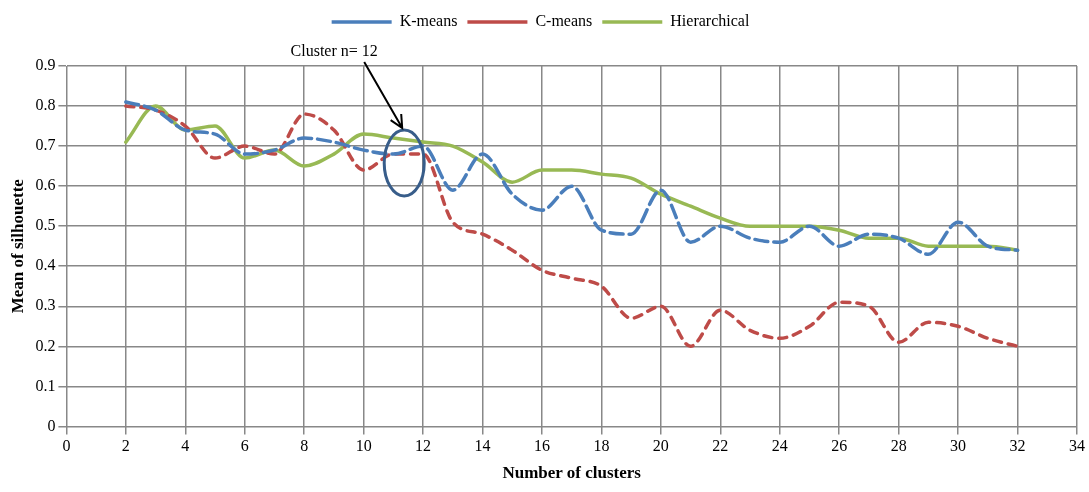 Image resolution: width=1089 pixels, height=492 pixels. Describe the element at coordinates (45, 145) in the screenshot. I see `y-tick-label: 0.7` at that location.